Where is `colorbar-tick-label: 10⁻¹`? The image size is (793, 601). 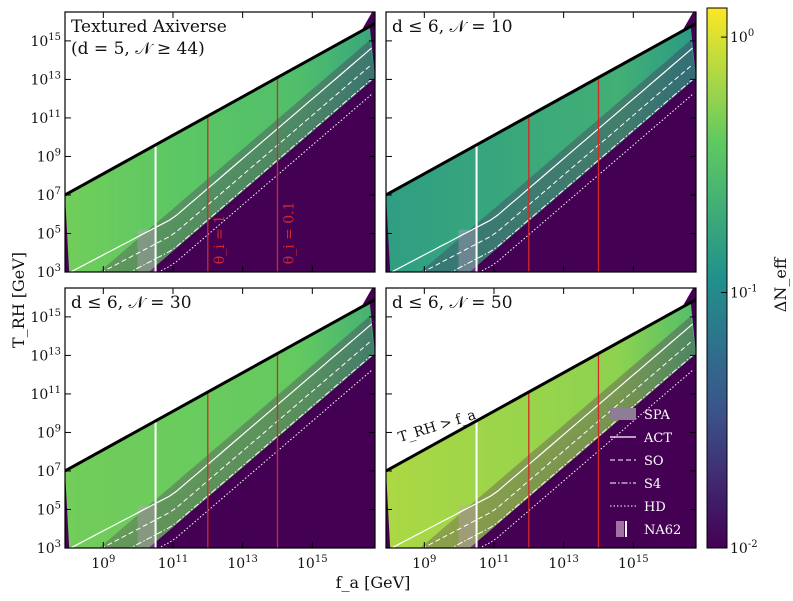
colorbar-tick-label: 10⁻¹ is located at coordinates (744, 293).